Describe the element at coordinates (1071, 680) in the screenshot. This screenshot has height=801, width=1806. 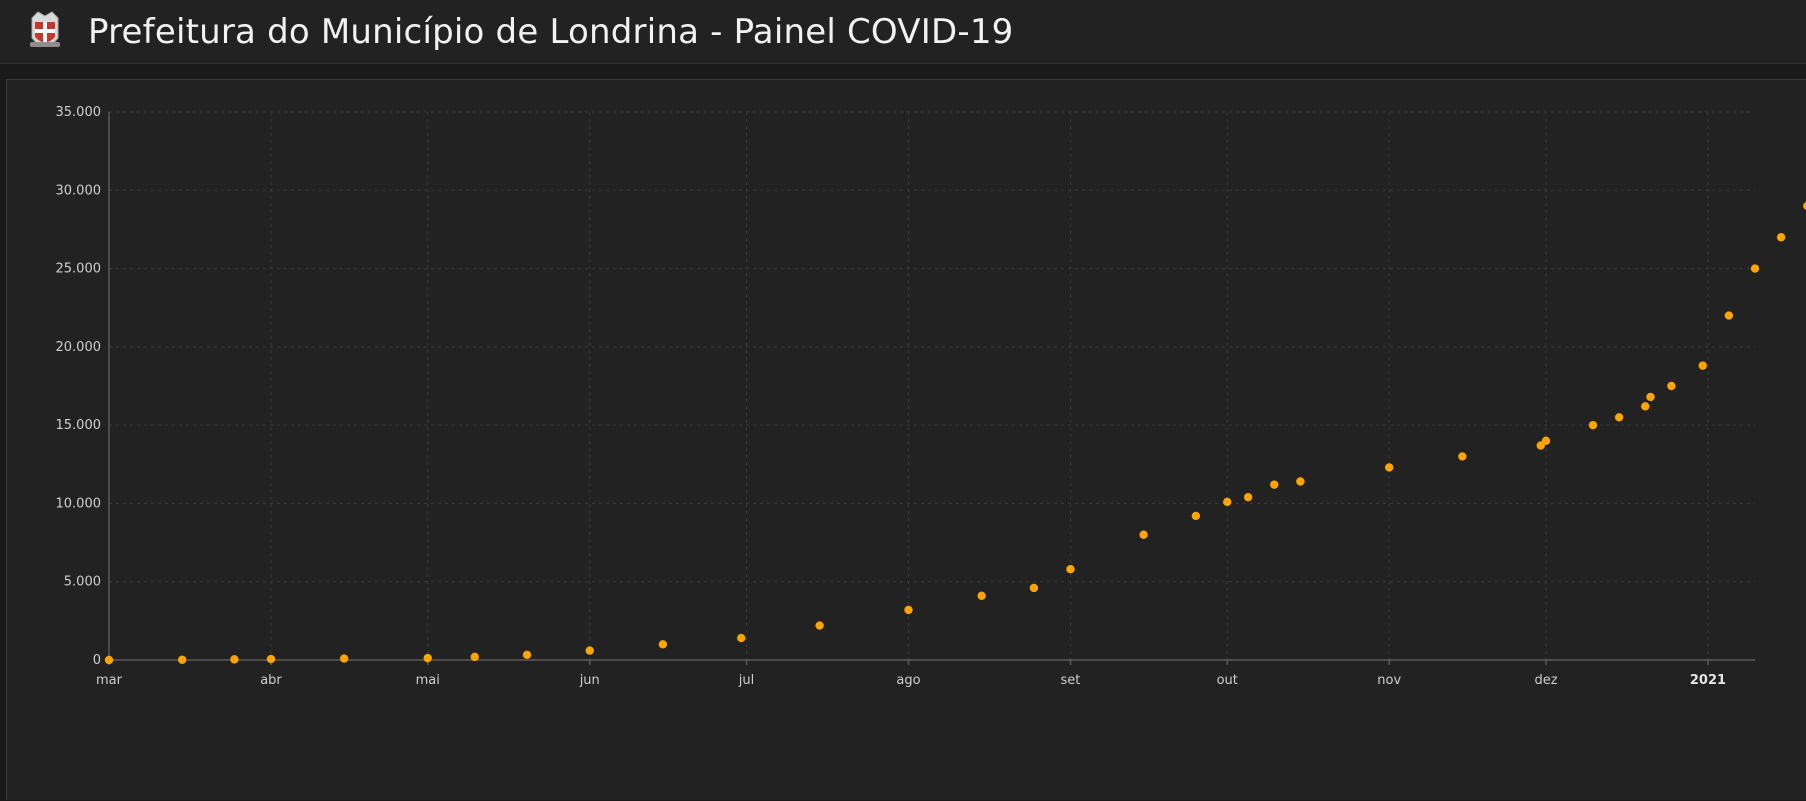
I see `x-tick-label: set` at that location.